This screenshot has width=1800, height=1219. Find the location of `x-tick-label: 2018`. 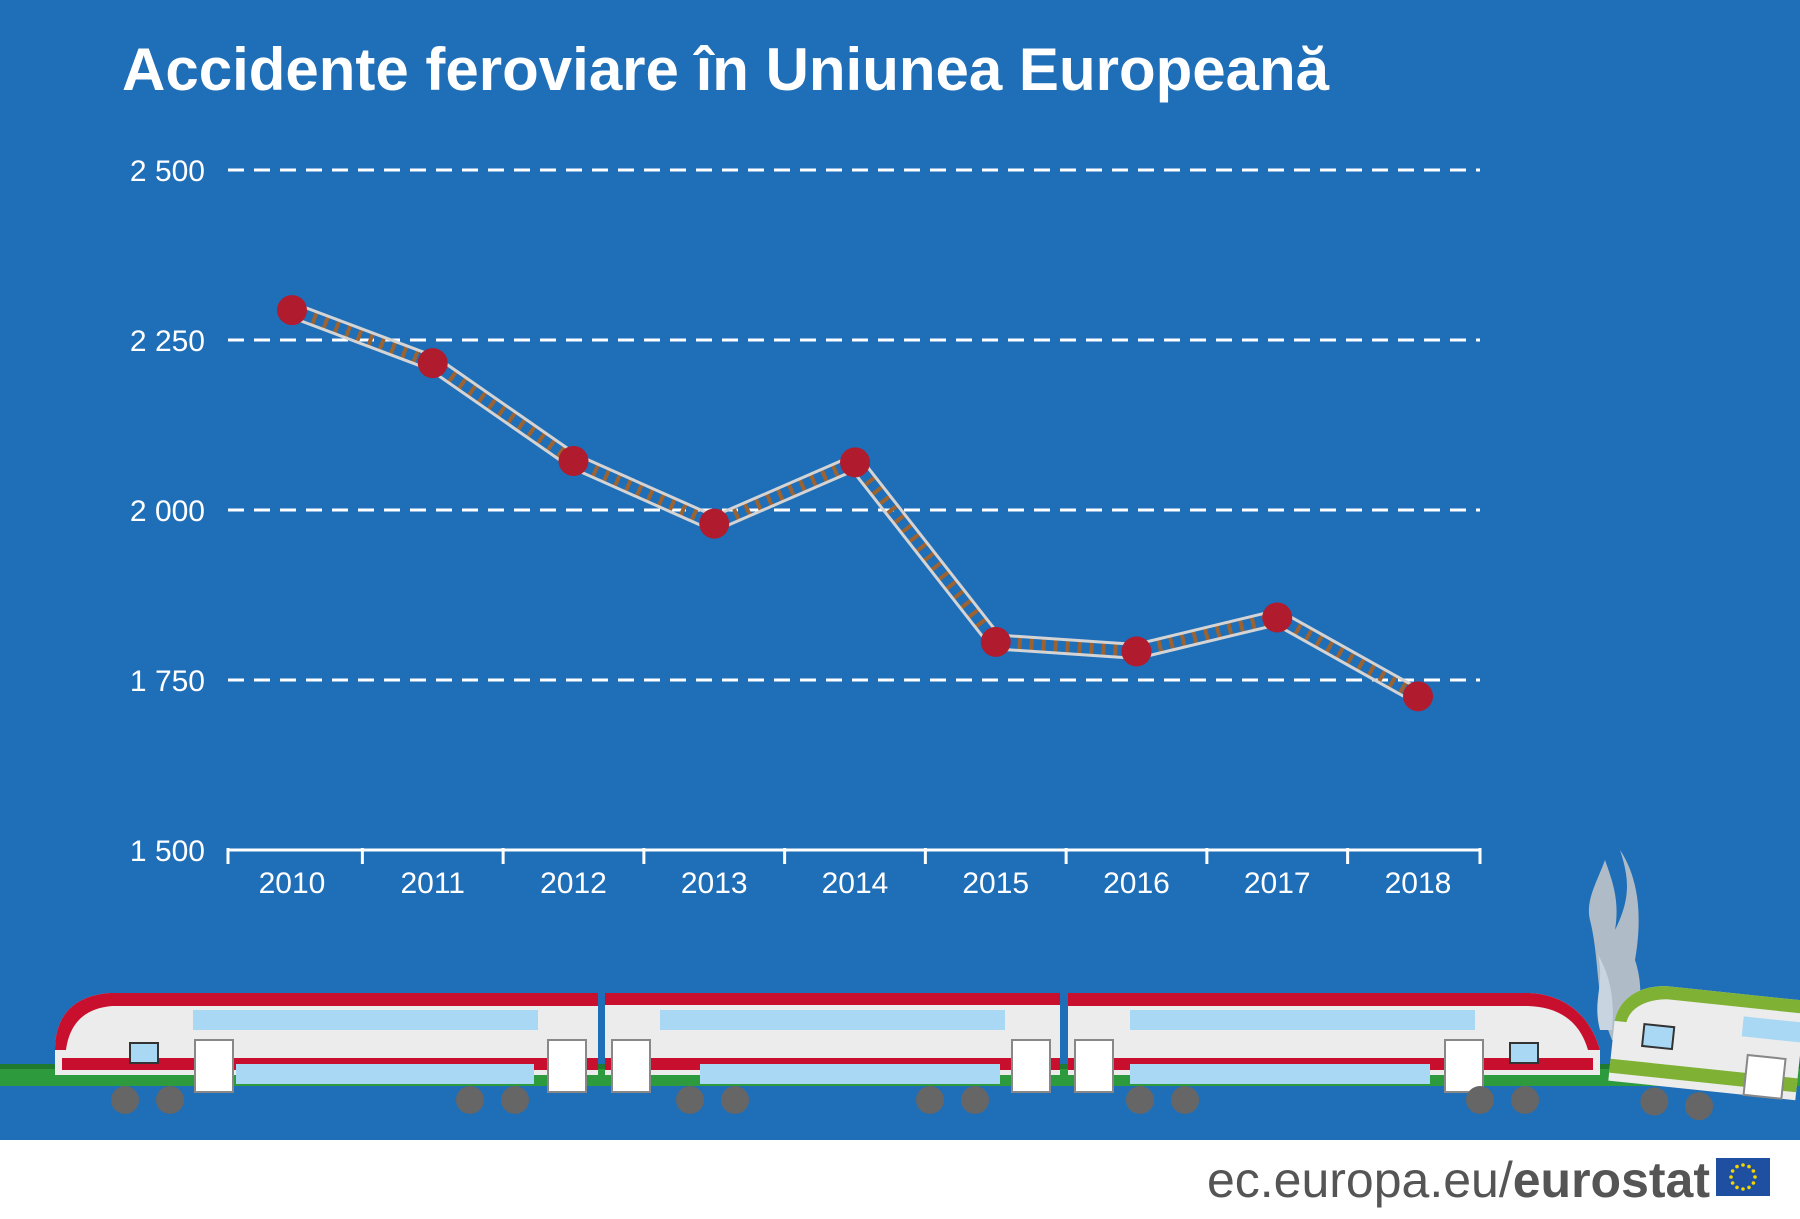

x-tick-label: 2018 is located at coordinates (1418, 883).